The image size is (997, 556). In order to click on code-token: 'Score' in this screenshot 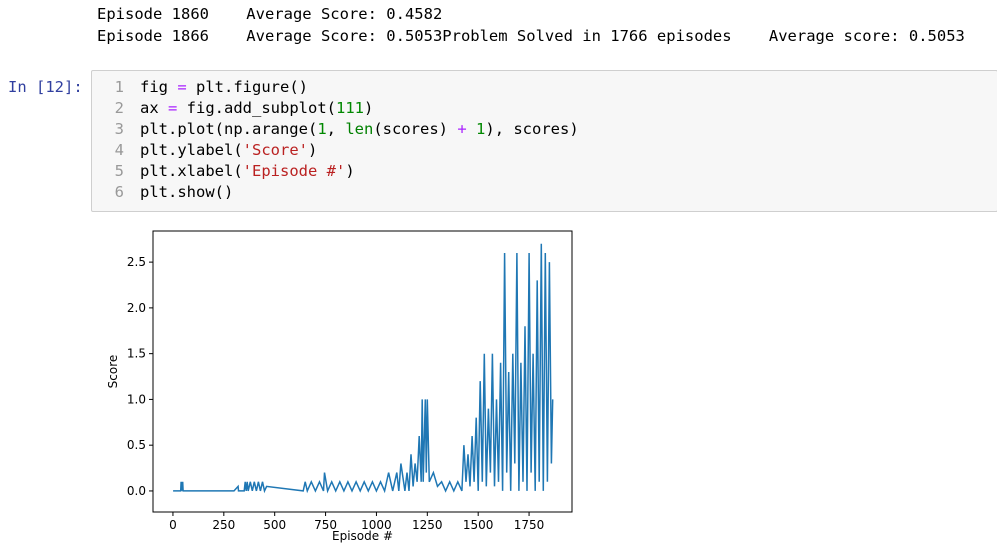, I will do `click(275, 150)`.